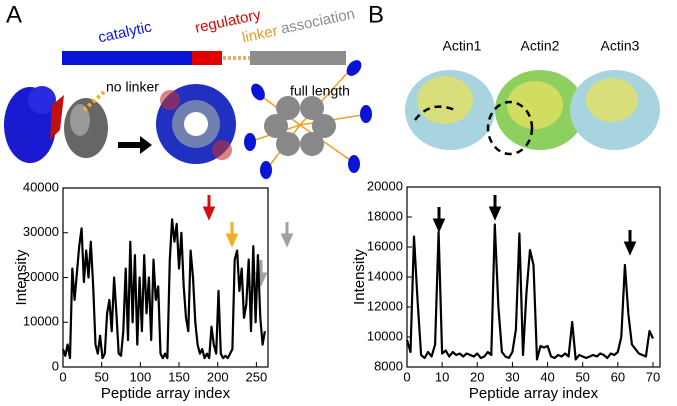  What do you see at coordinates (14, 14) in the screenshot?
I see `panel-label: A` at bounding box center [14, 14].